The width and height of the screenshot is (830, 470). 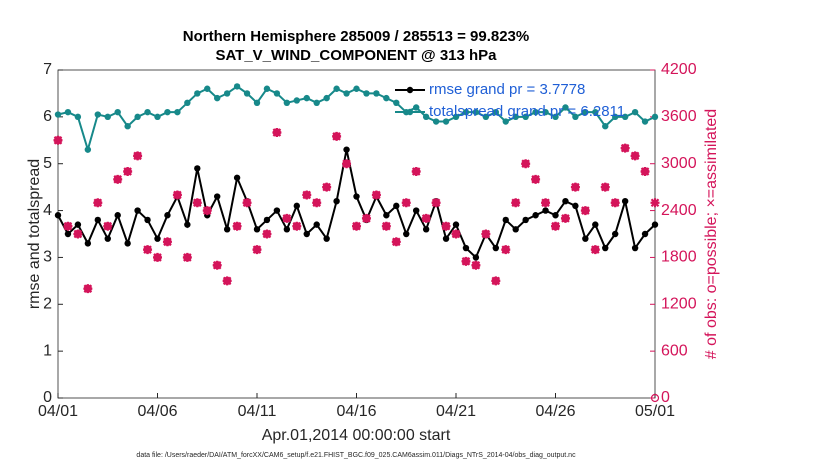 What do you see at coordinates (679, 210) in the screenshot?
I see `y2-tick-label: 2400` at bounding box center [679, 210].